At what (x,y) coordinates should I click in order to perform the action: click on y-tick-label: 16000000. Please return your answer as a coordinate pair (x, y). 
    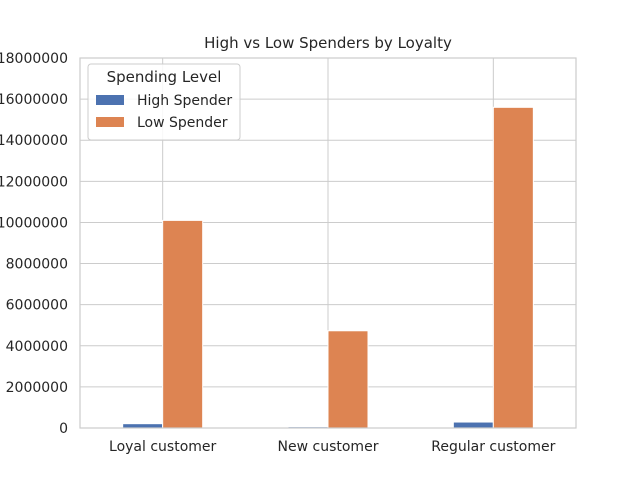
    Looking at the image, I should click on (34, 100).